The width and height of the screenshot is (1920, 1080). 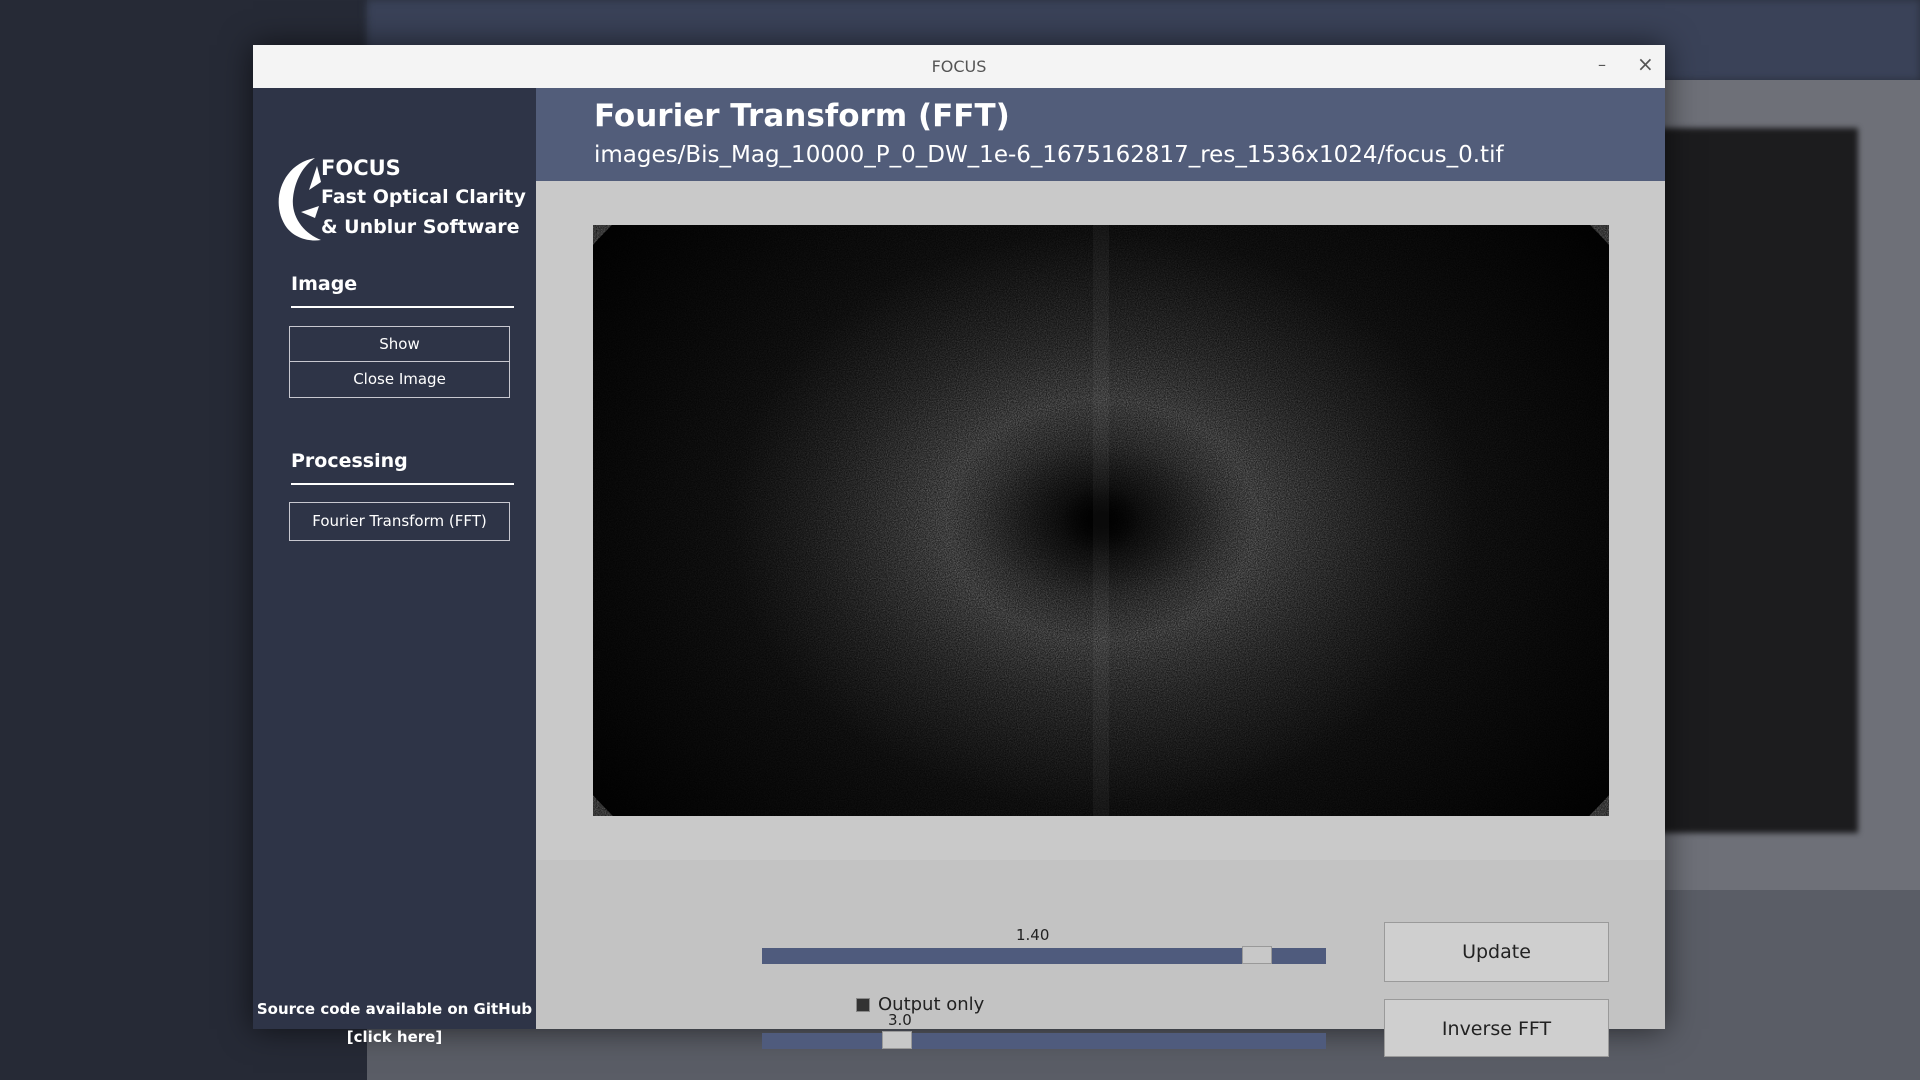 What do you see at coordinates (900, 1020) in the screenshot?
I see `zoom-value: 3.0` at bounding box center [900, 1020].